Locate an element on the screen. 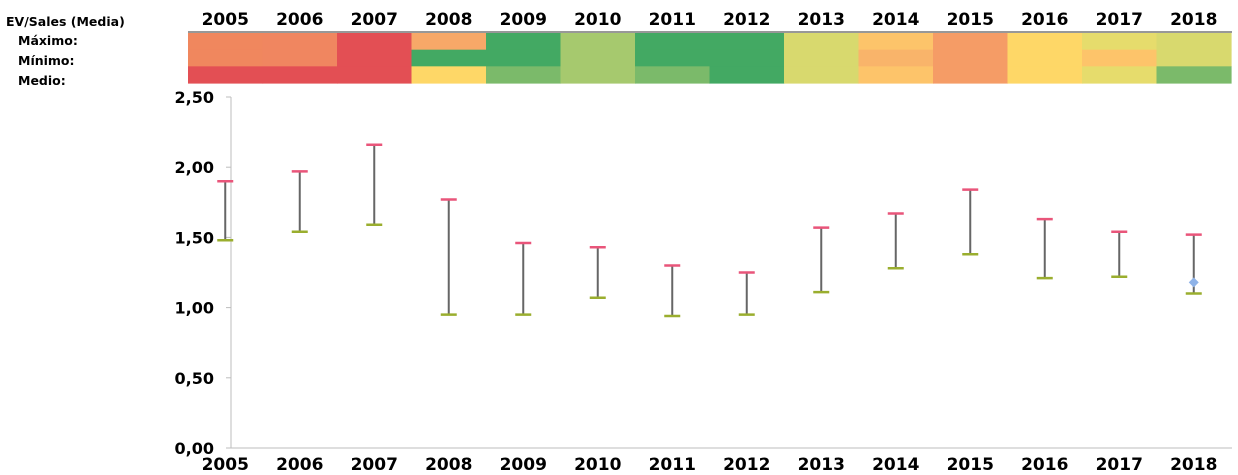  y-axis: 0,00 0,50 1,00 1,50 2,00 2,50 is located at coordinates (203, 273).